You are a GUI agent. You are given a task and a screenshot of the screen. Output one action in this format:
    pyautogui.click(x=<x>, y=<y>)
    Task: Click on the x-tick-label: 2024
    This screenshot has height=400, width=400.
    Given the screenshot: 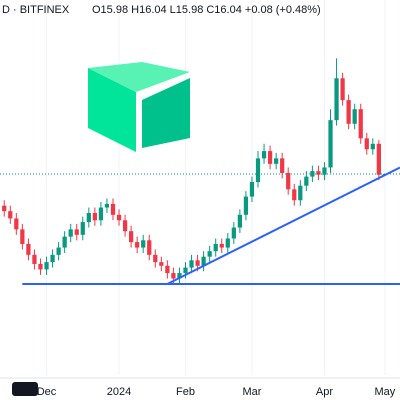 What is the action you would take?
    pyautogui.click(x=119, y=392)
    